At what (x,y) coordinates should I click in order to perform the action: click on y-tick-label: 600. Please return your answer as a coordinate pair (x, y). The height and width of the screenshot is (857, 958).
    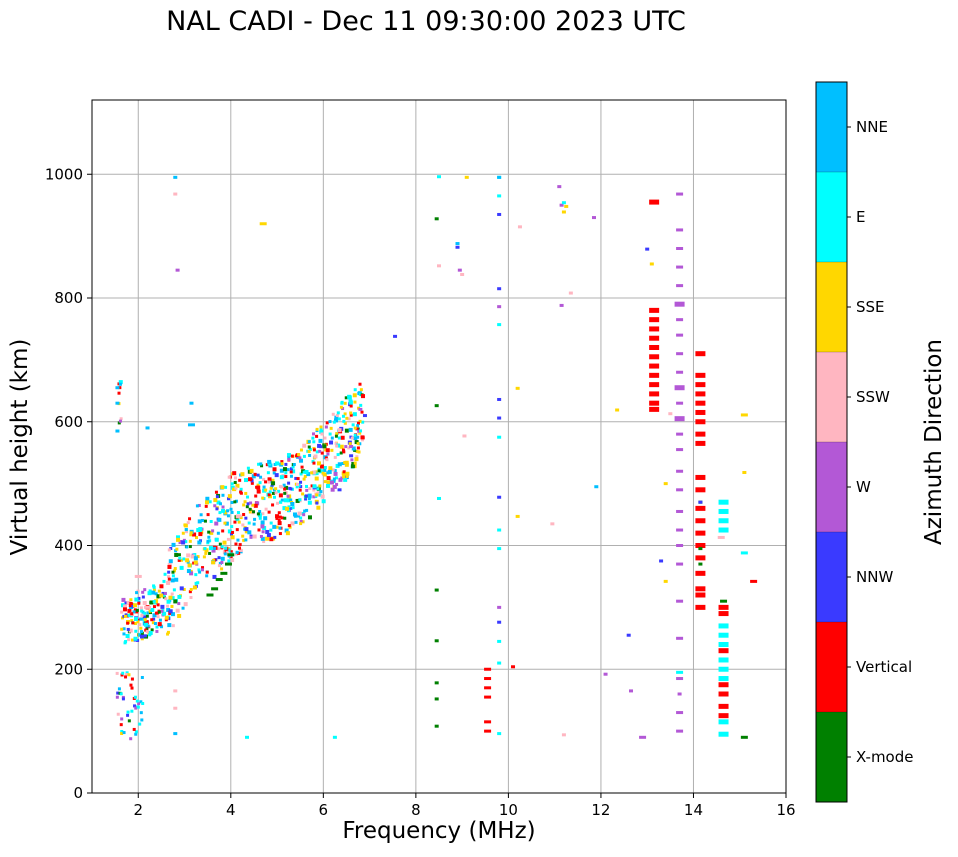
    Looking at the image, I should click on (68, 422).